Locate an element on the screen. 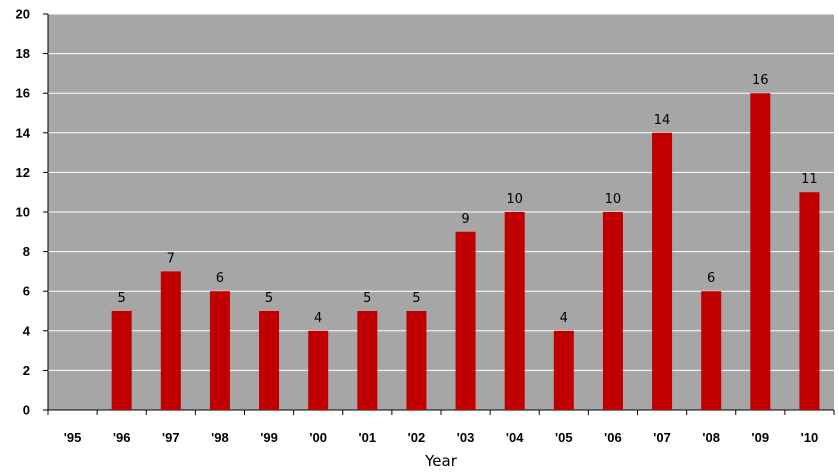  x-tick-label: '96 is located at coordinates (122, 437).